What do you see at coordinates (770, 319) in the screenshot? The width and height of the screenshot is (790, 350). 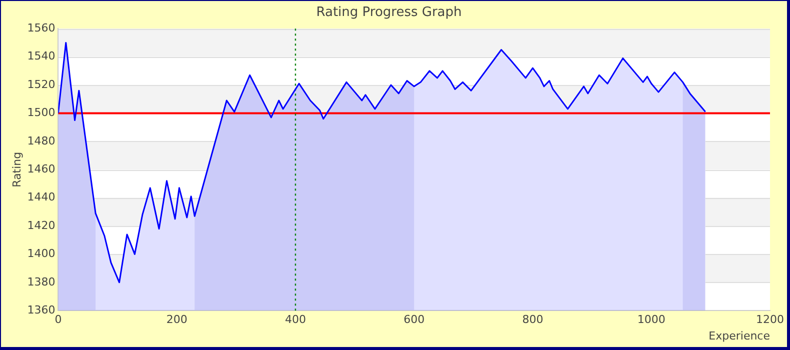 I see `x-tick-label: 1200` at bounding box center [770, 319].